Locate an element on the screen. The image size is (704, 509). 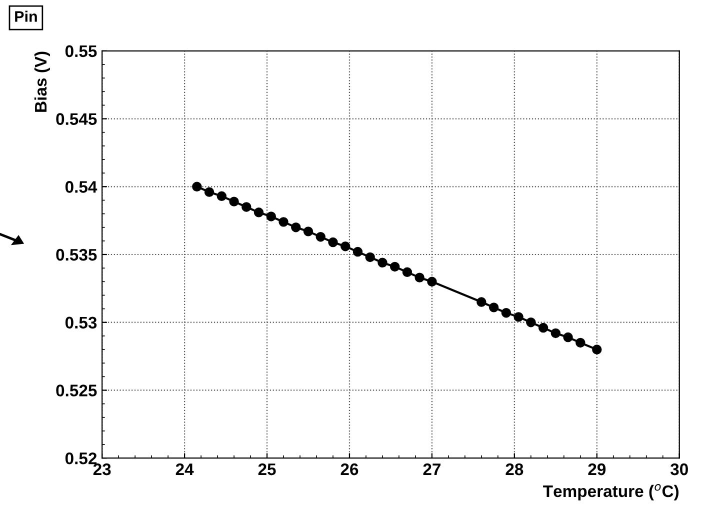
chart-title: Pin is located at coordinates (26, 16).